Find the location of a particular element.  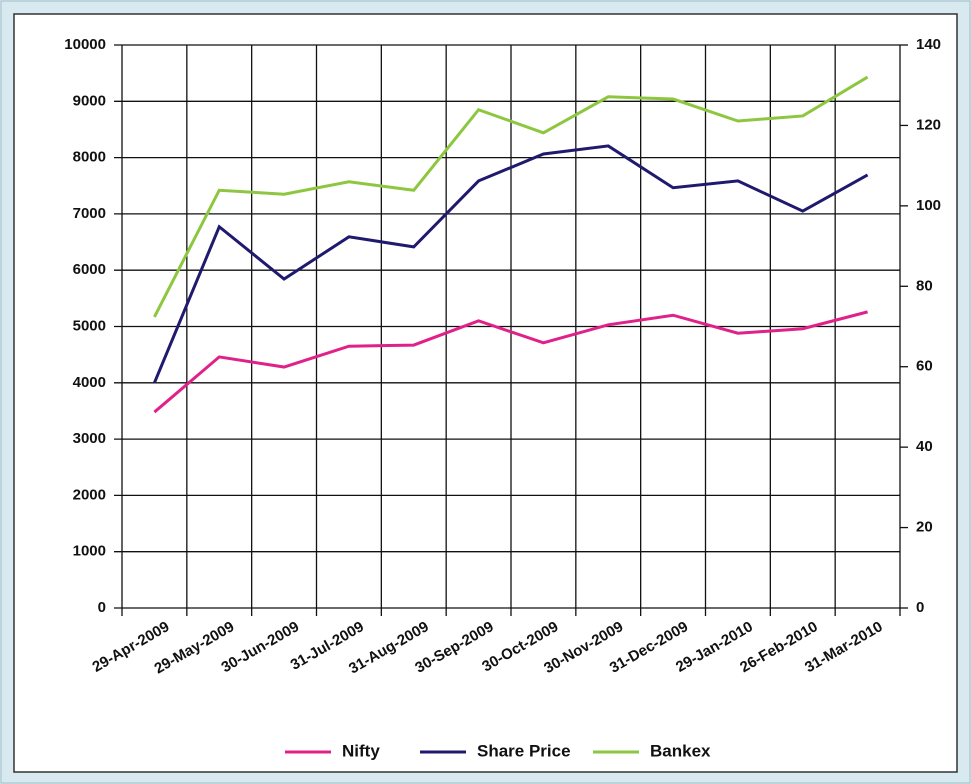

y-tick-label: 8000 is located at coordinates (89, 157).